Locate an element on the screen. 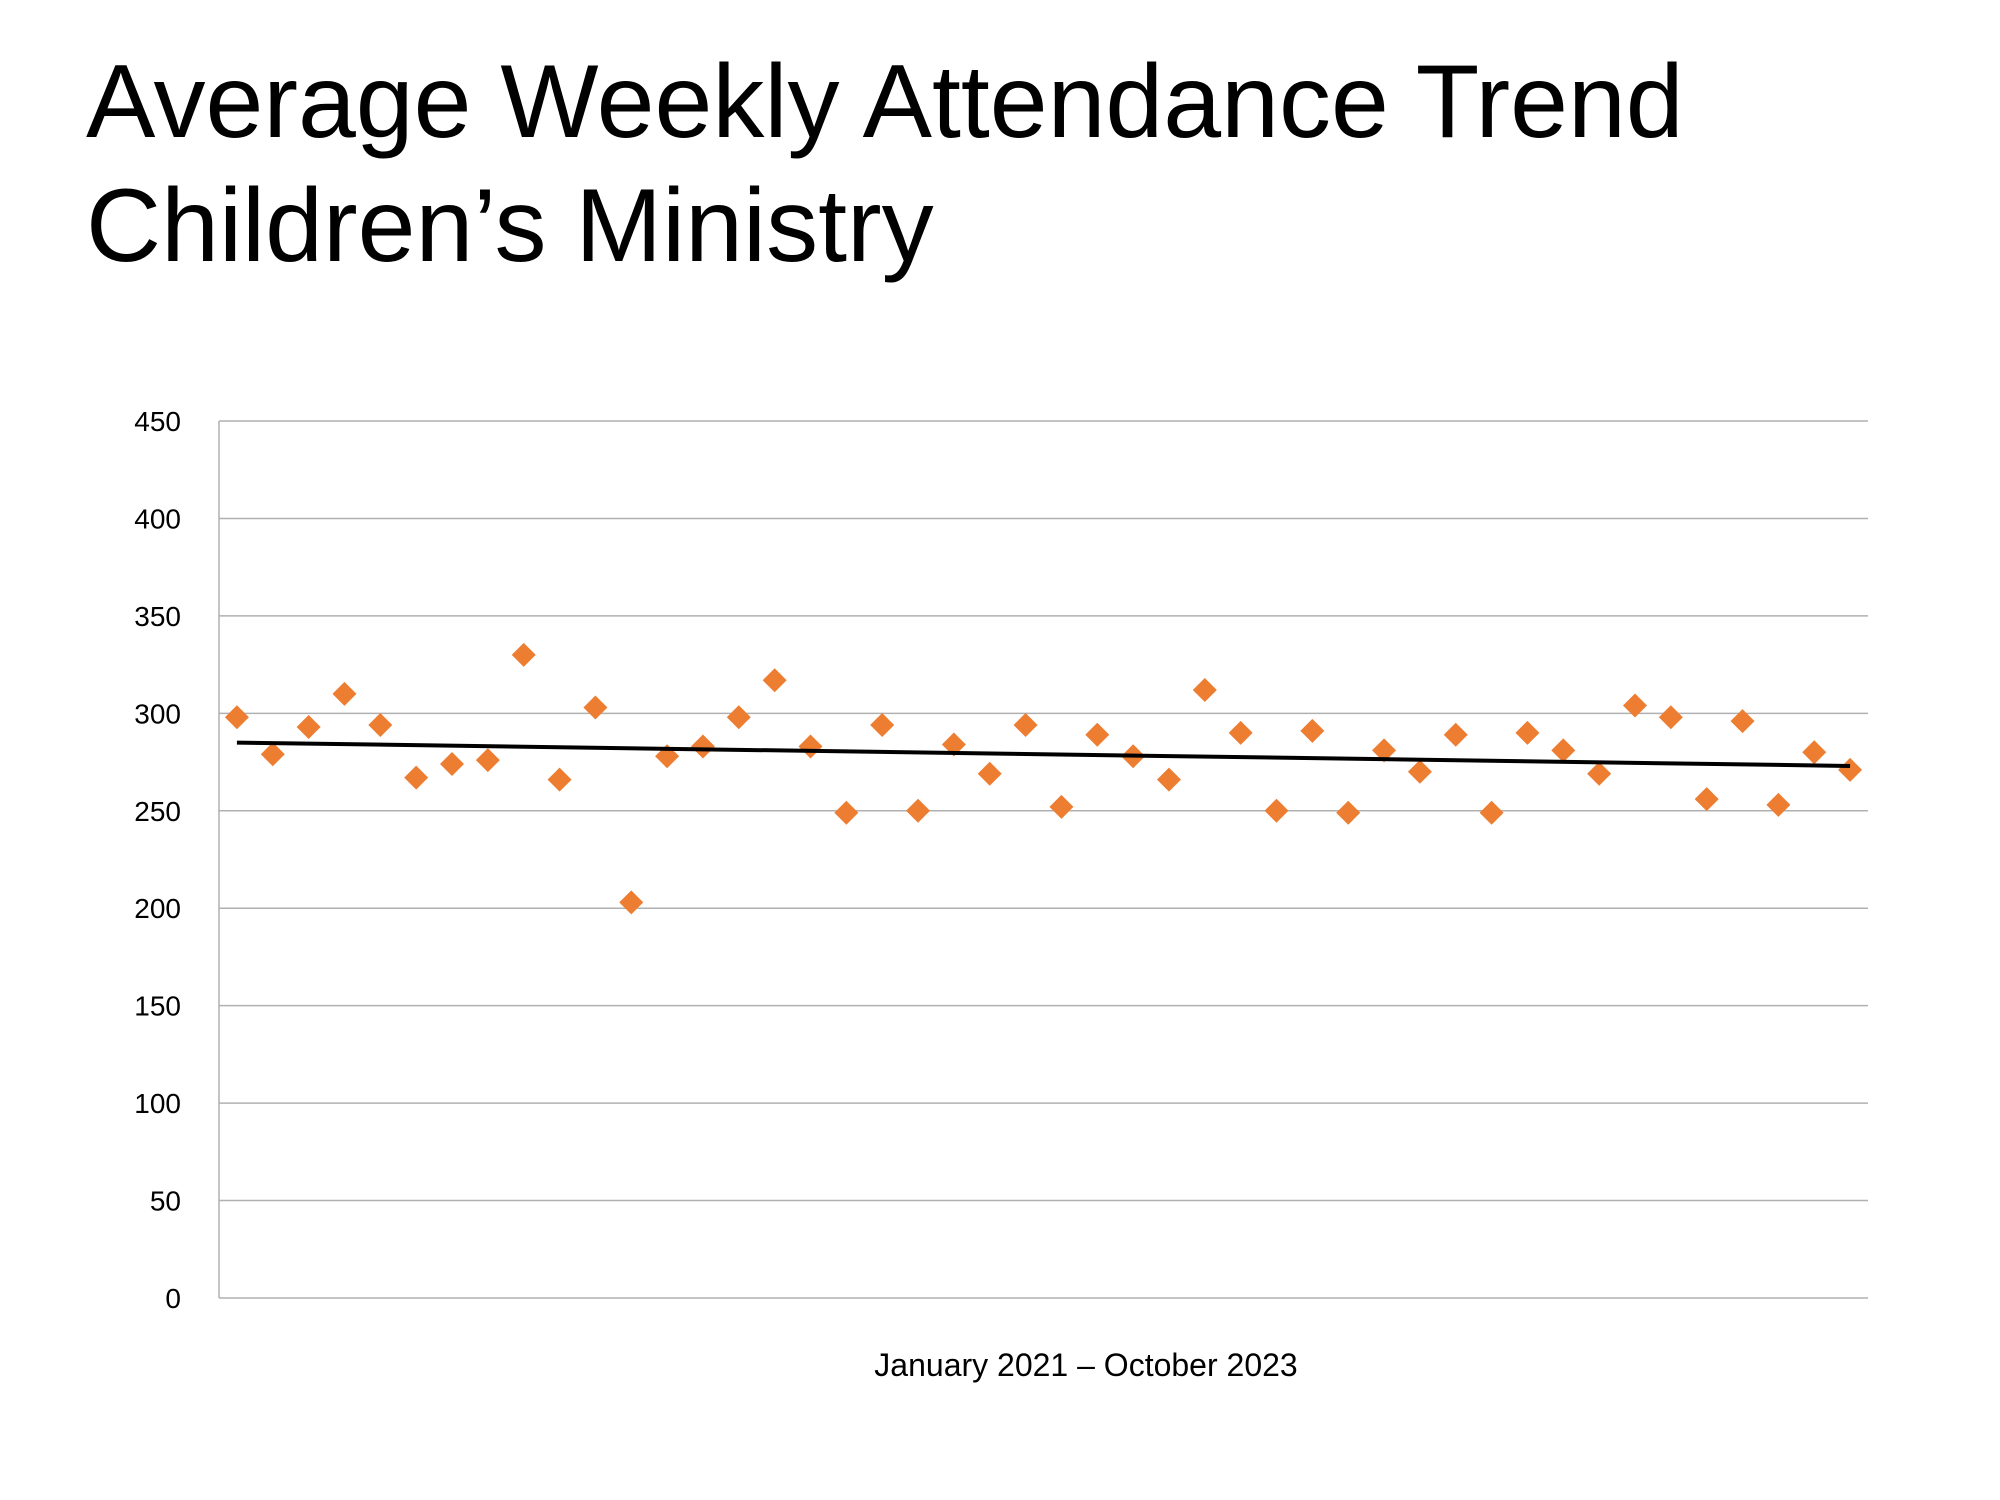 The image size is (2000, 1500). y-tick-label: 0 is located at coordinates (173, 1298).